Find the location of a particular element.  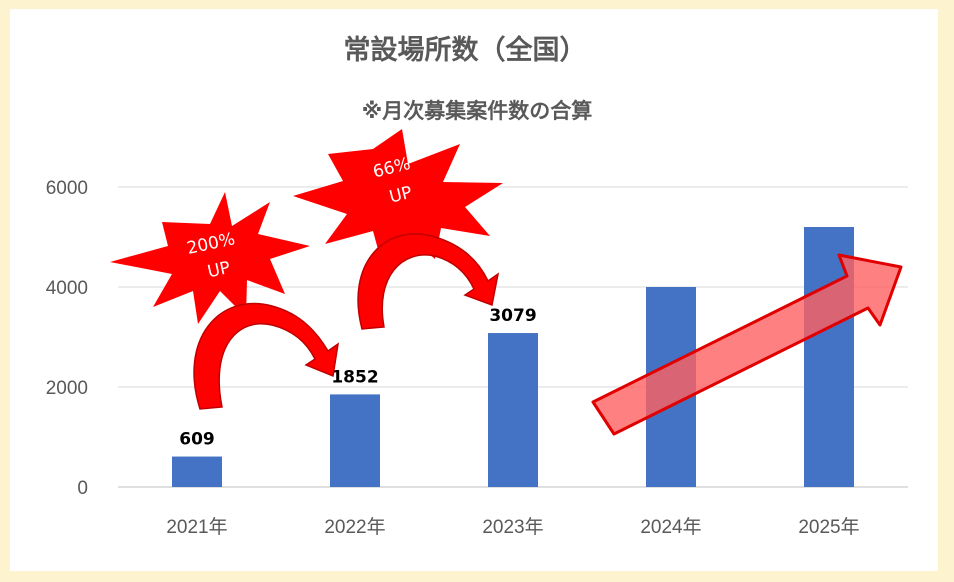

data-label: 609 is located at coordinates (197, 440).